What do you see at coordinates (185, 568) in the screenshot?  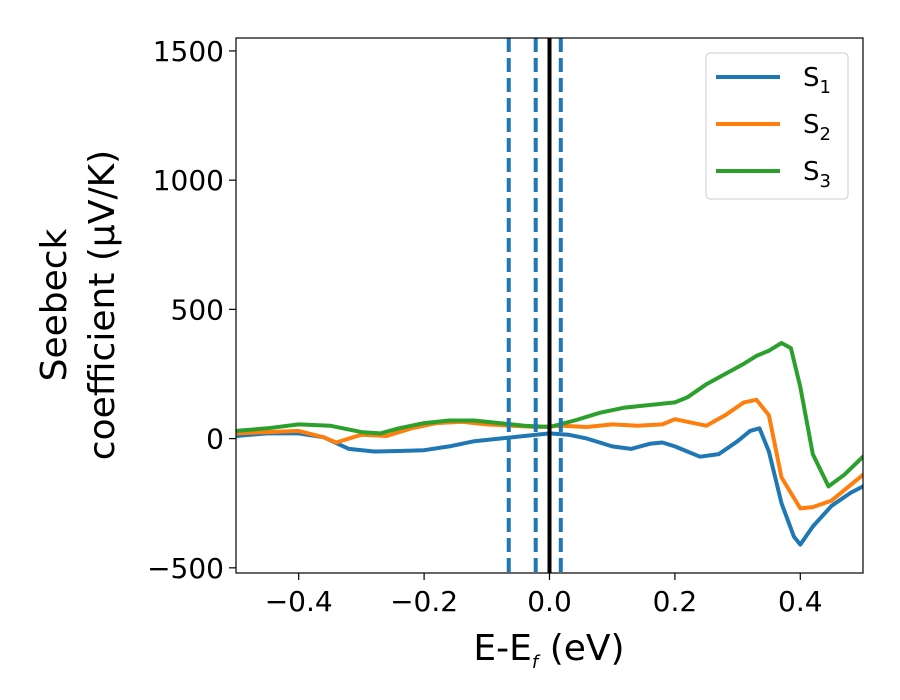 I see `y-tick-label: −500` at bounding box center [185, 568].